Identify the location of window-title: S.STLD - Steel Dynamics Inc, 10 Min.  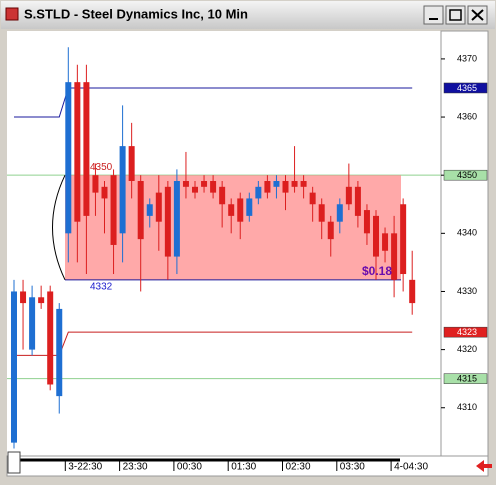
(136, 13).